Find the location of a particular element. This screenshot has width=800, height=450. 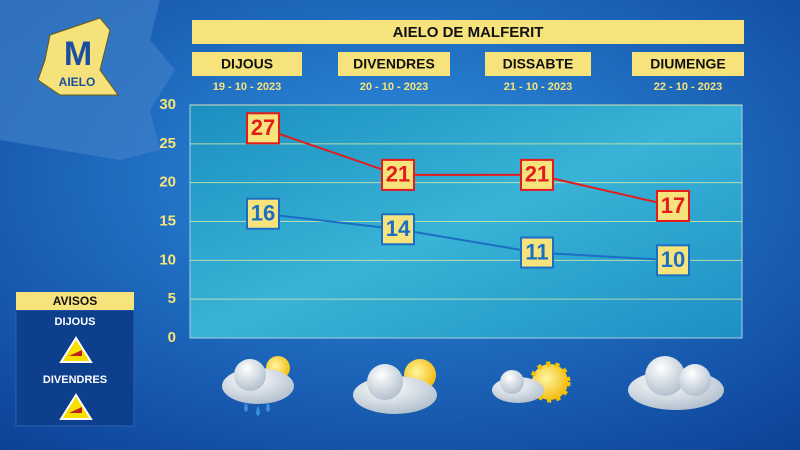

date-label: 22 - 10 - 2023 is located at coordinates (688, 87).